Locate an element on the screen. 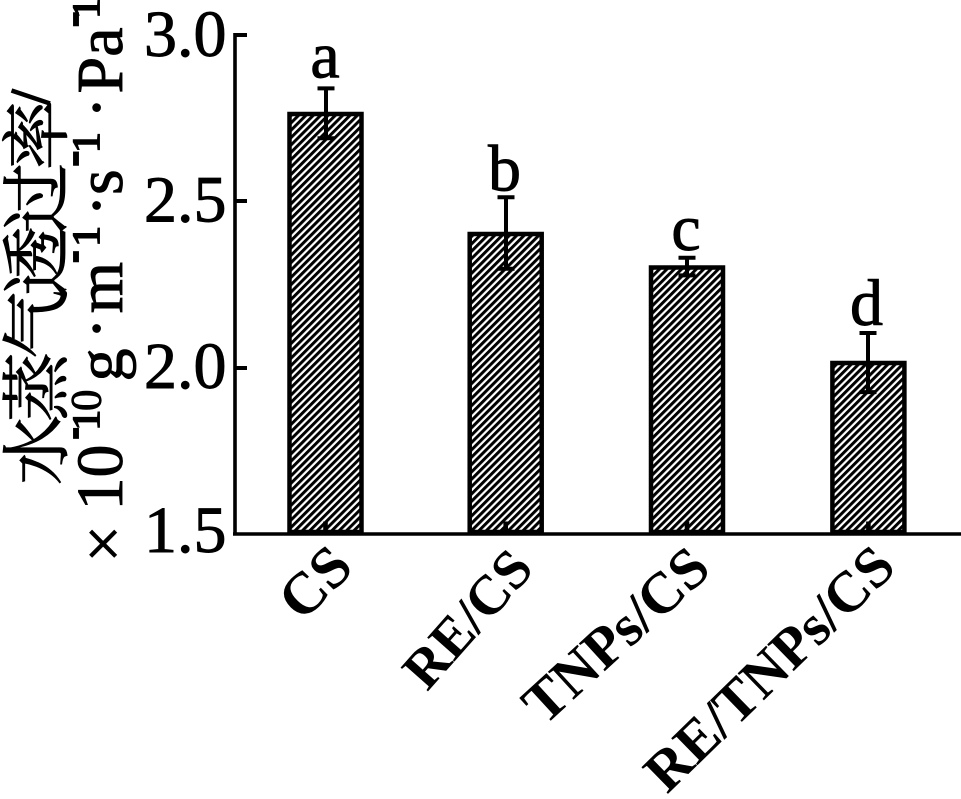  svg-text: s is located at coordinates (100, 182).